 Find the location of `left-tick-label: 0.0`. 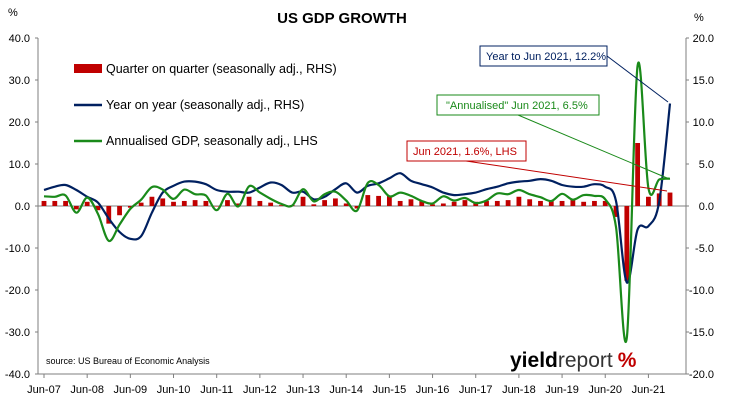

left-tick-label: 0.0 is located at coordinates (22, 207).